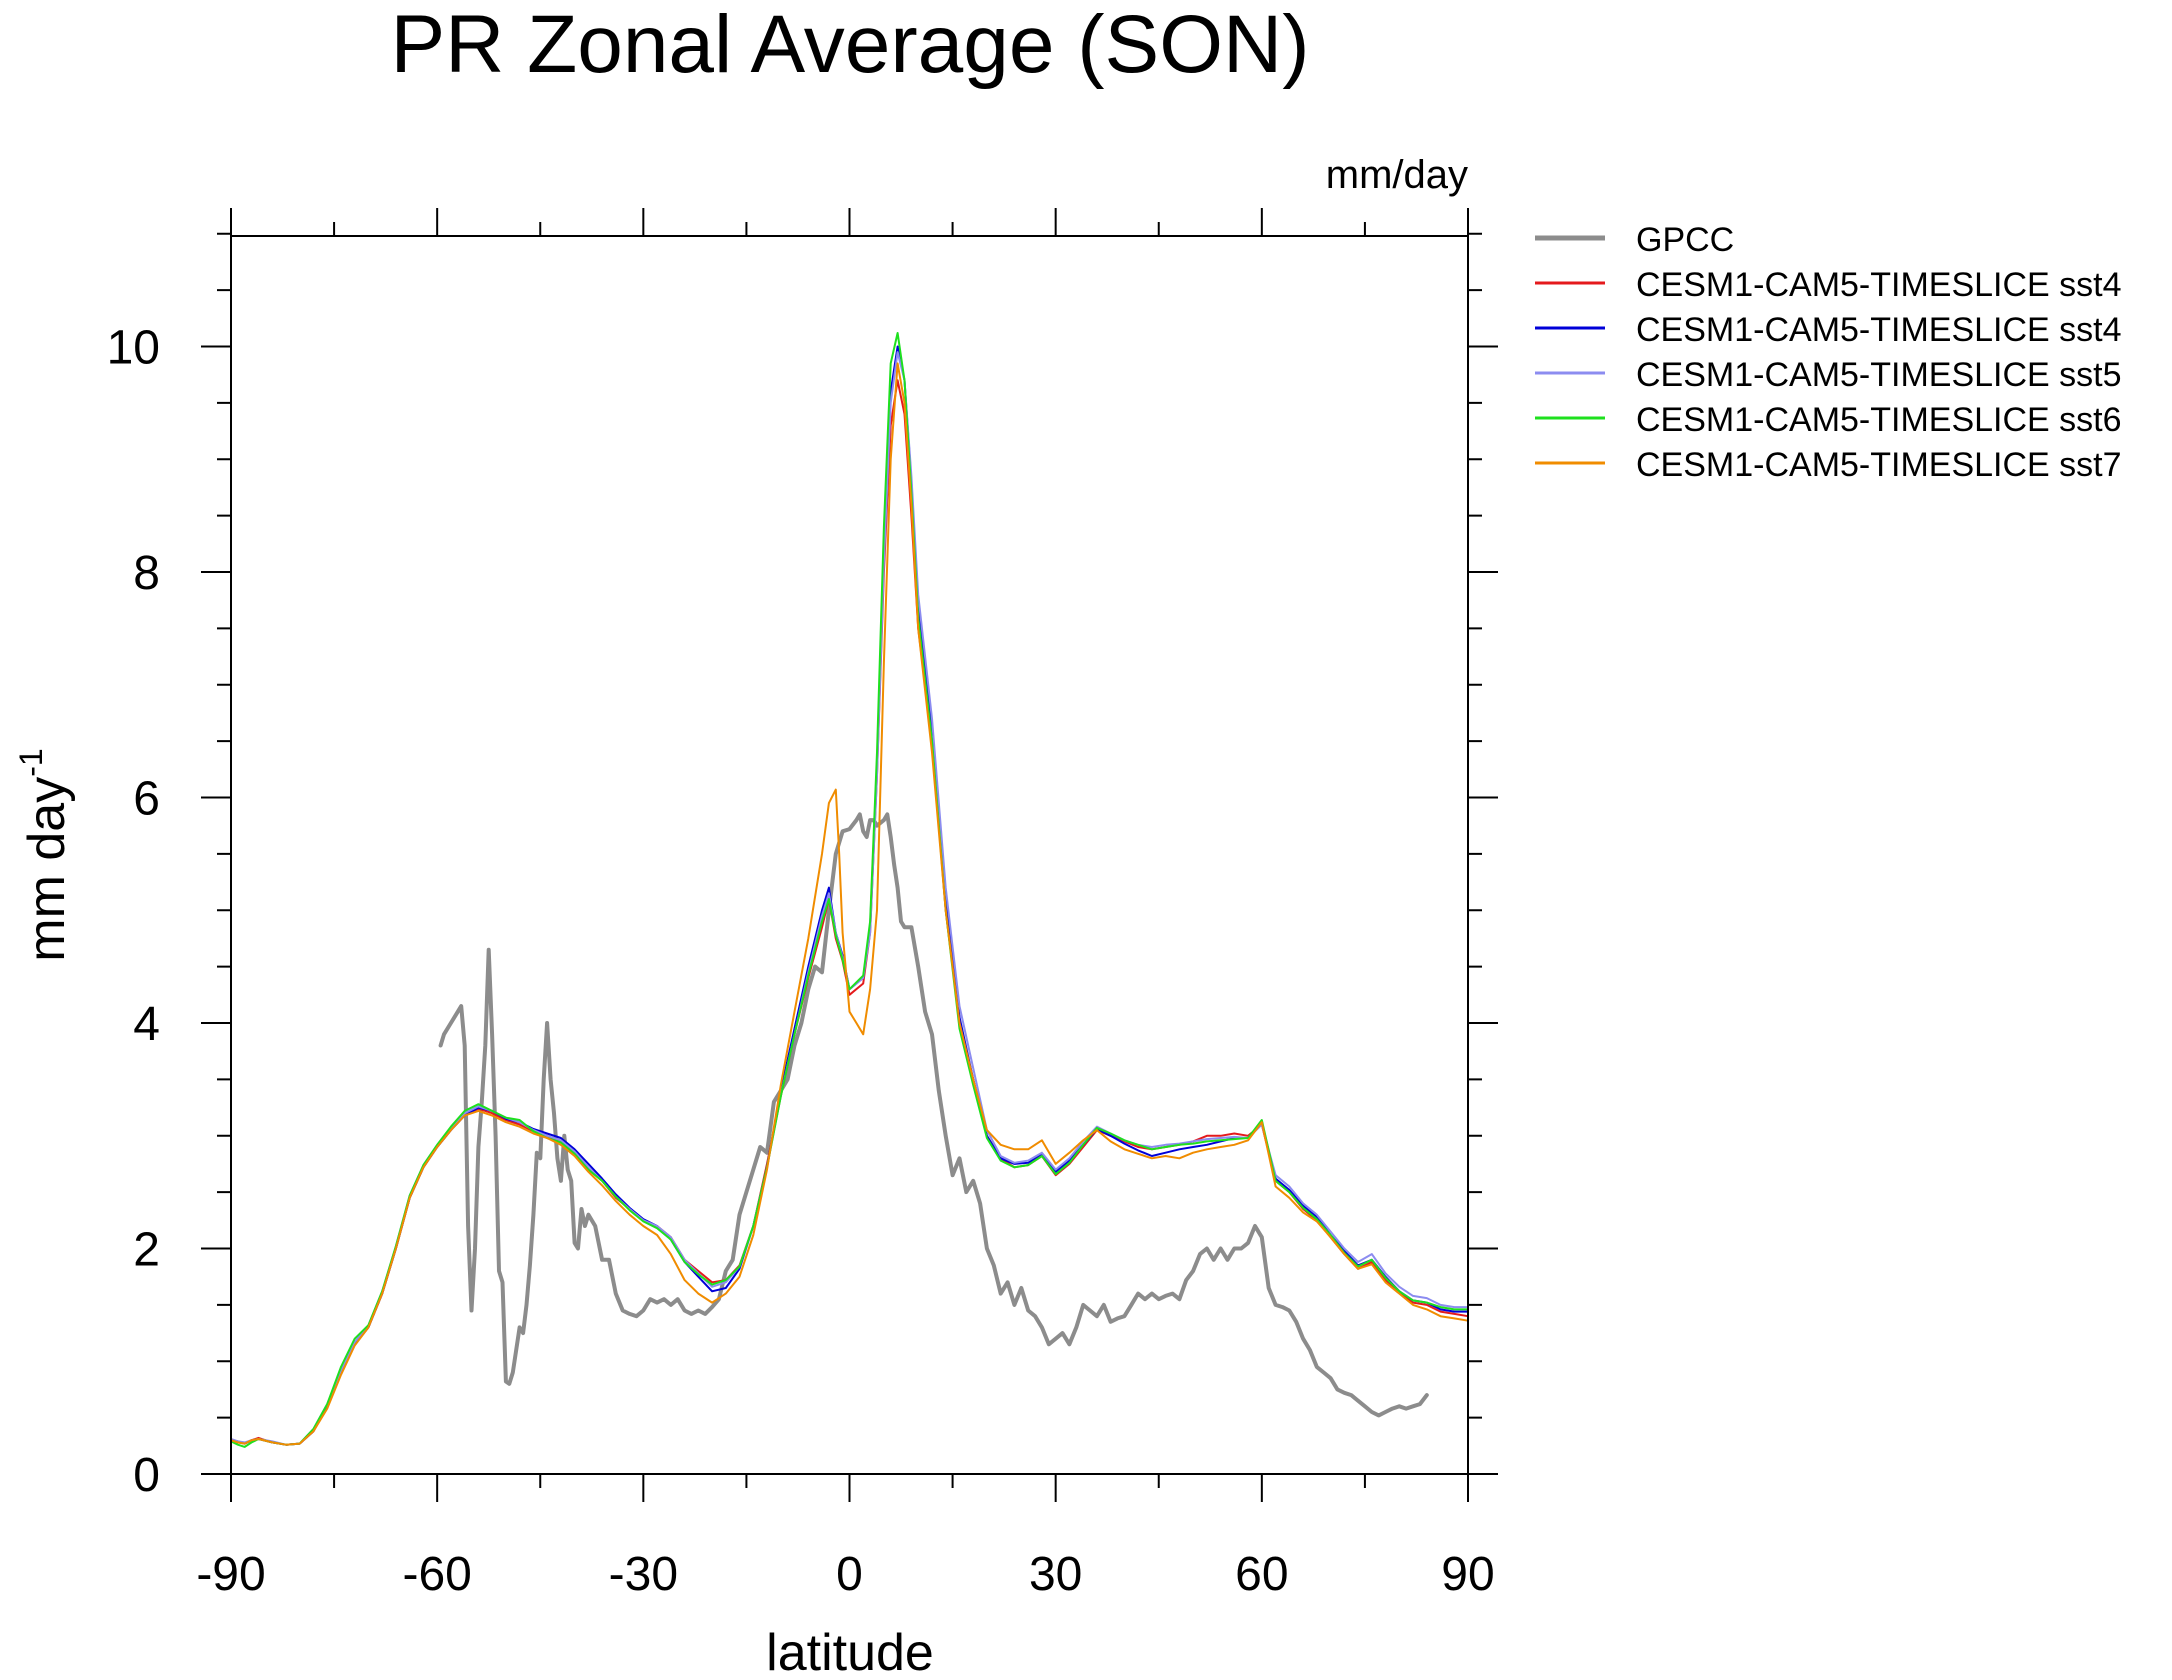  I want to click on y-tick-labels: 0 2 4 6 8 10, so click(133, 912).